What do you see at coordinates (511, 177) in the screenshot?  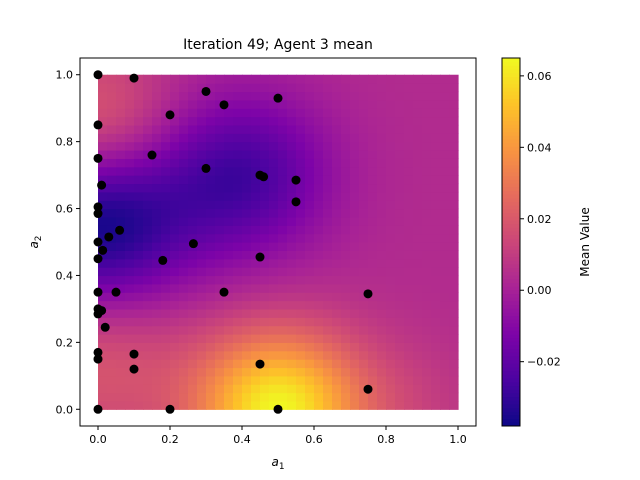 I see `colorbar-segment` at bounding box center [511, 177].